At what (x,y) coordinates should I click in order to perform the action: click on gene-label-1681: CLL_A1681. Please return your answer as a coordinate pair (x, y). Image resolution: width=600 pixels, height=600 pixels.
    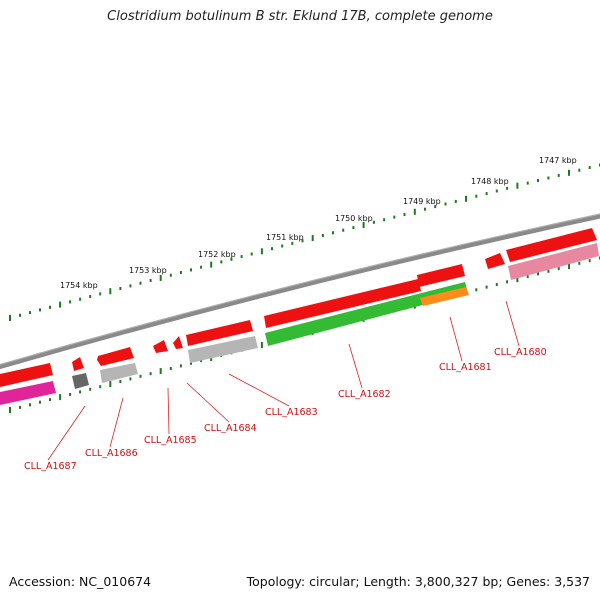
    Looking at the image, I should click on (465, 367).